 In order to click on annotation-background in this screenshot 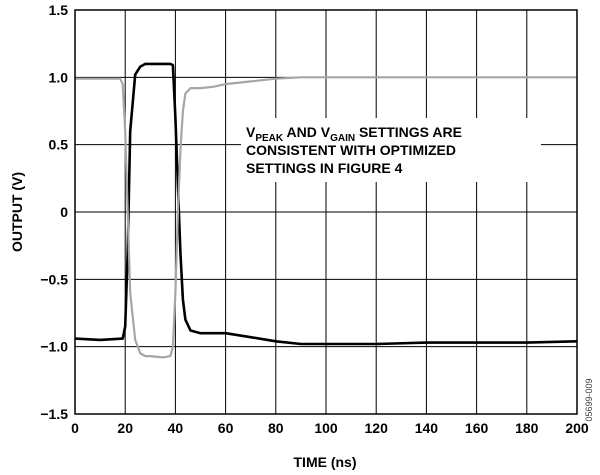, I will do `click(391, 150)`.